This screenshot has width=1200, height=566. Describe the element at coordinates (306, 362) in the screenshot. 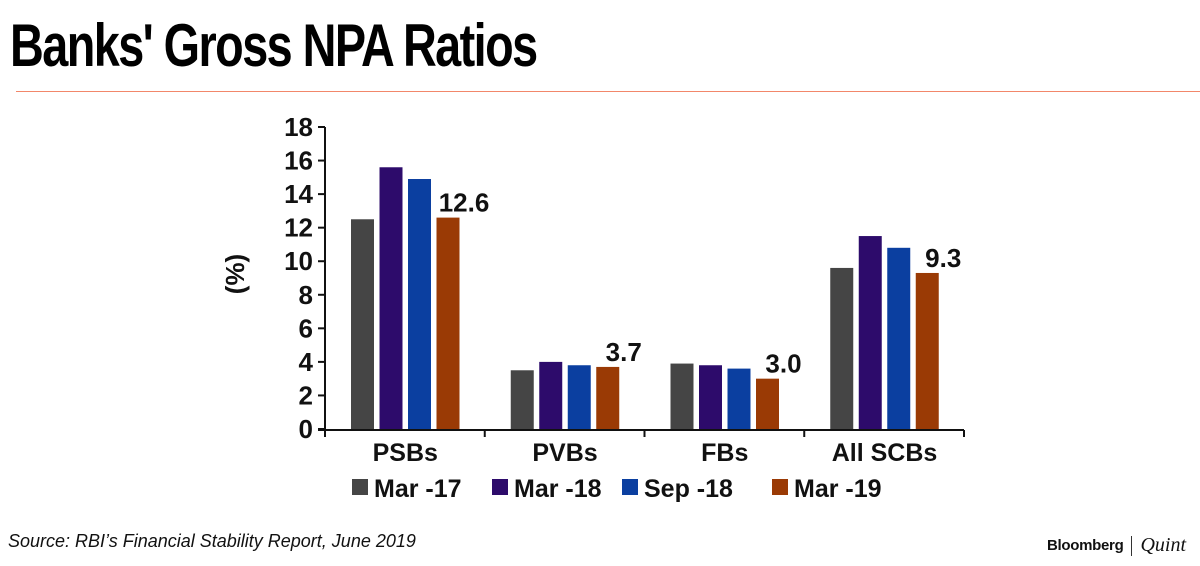

I see `y-tick-label: 4` at that location.